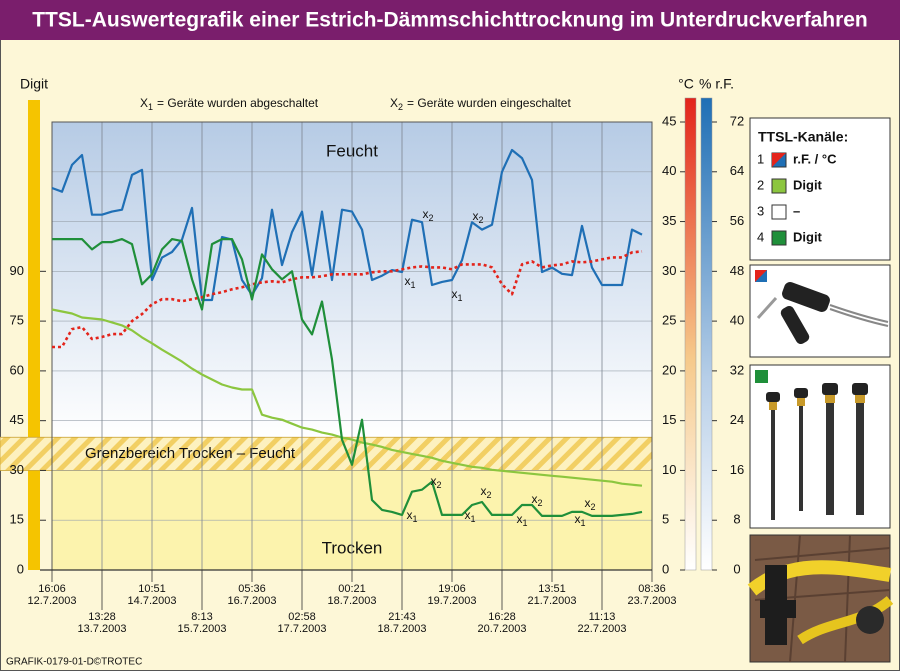  What do you see at coordinates (686, 84) in the screenshot?
I see `y2-axis-label: °C` at bounding box center [686, 84].